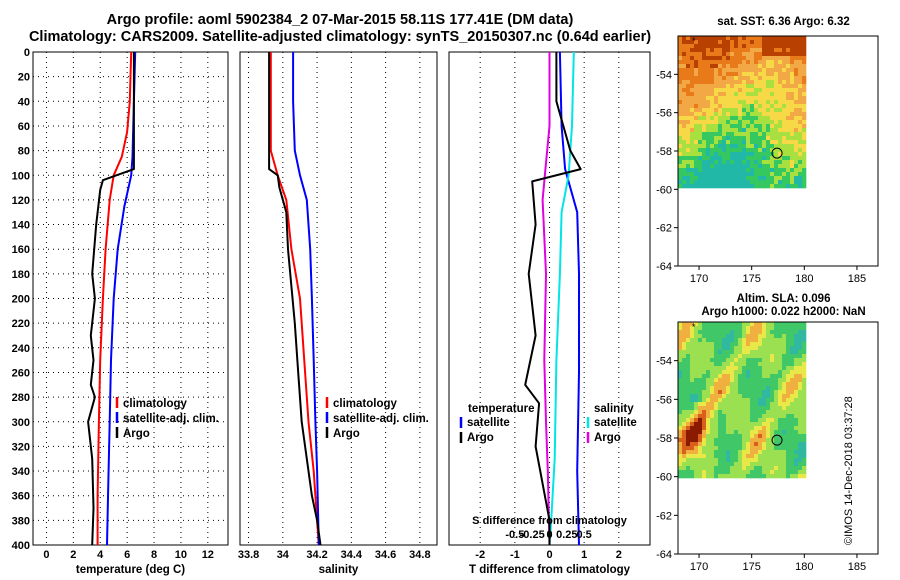 This screenshot has height=580, width=900. I want to click on series-line-t-argo, so click(553, 298).